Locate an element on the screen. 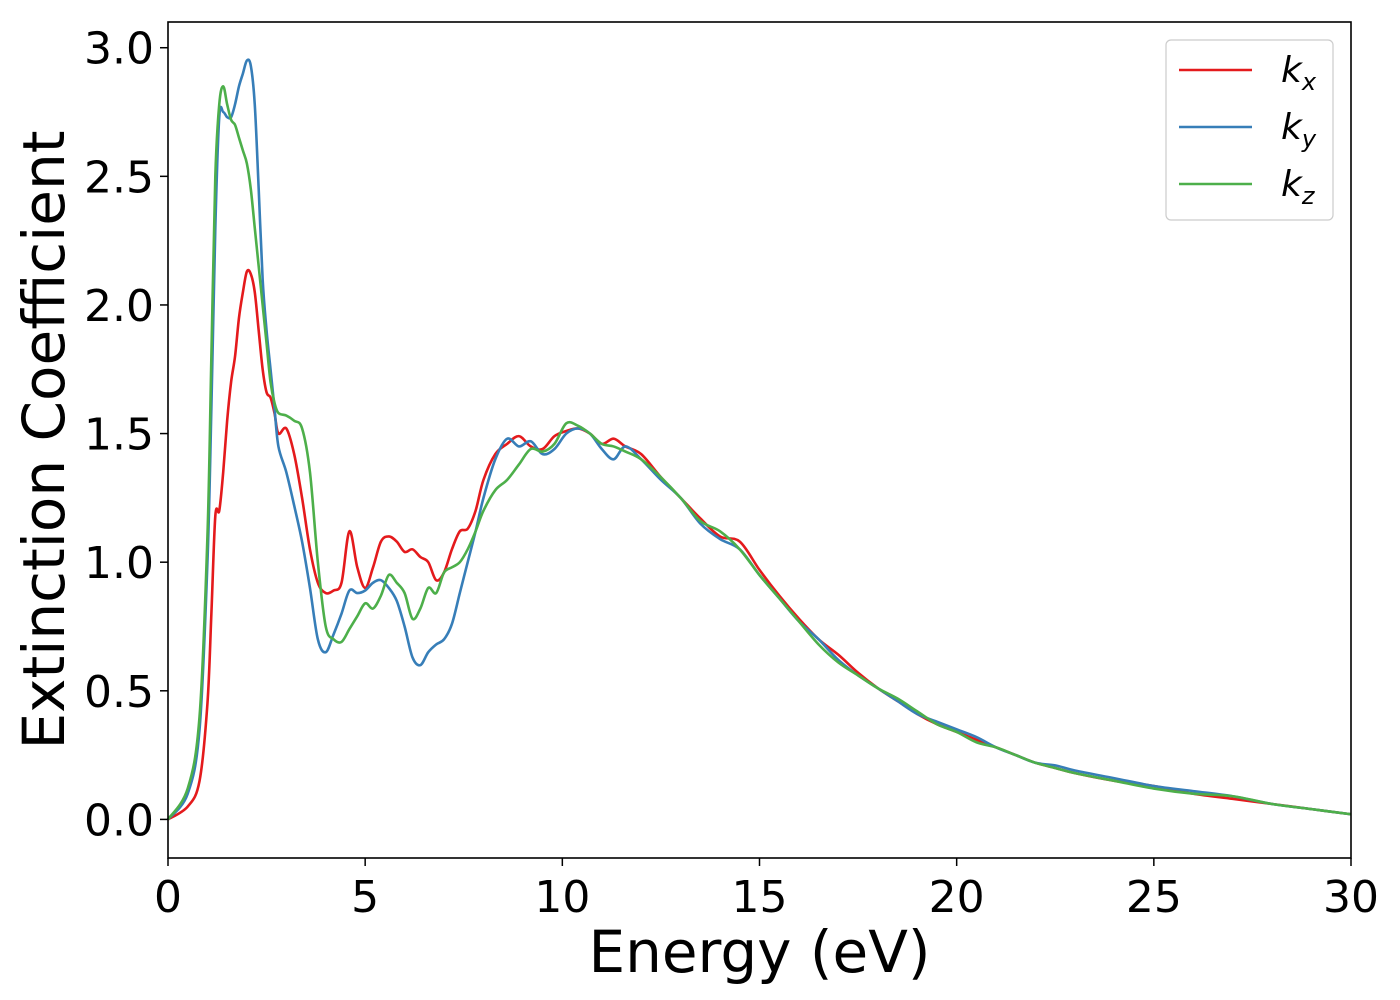 This screenshot has width=1400, height=1000. y-axis-title: Extinction Coefficient is located at coordinates (44, 440).